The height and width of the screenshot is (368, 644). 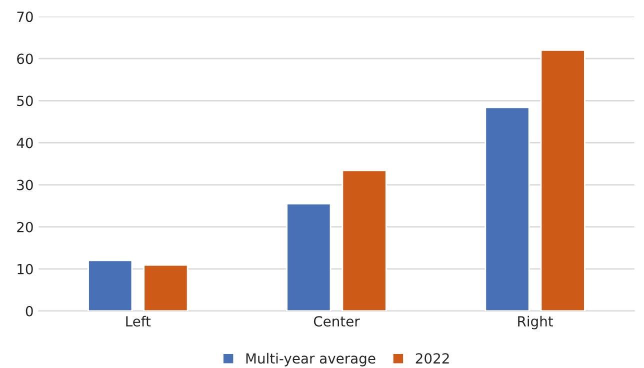 I want to click on y-tick-label: 10, so click(x=25, y=269).